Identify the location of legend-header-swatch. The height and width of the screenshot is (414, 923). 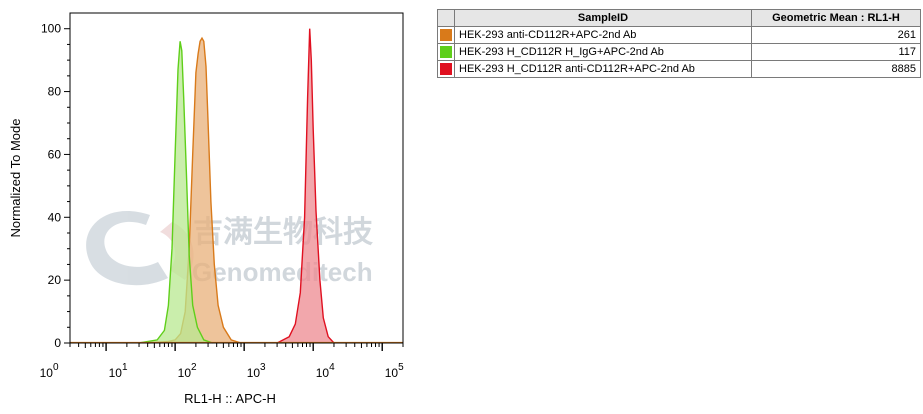
(446, 18).